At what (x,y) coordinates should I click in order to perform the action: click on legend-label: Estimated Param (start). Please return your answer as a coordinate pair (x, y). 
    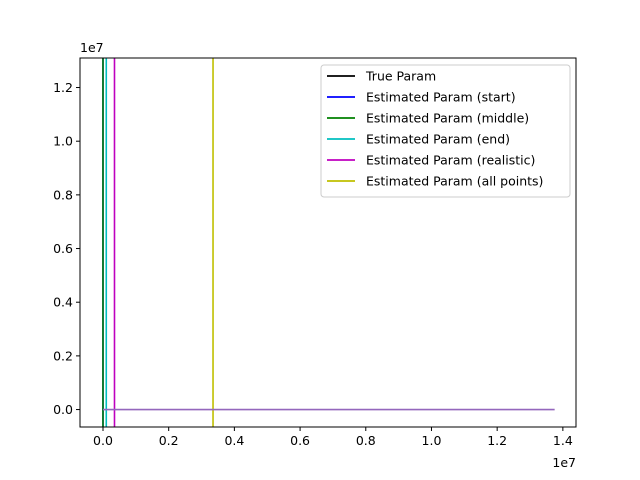
    Looking at the image, I should click on (441, 97).